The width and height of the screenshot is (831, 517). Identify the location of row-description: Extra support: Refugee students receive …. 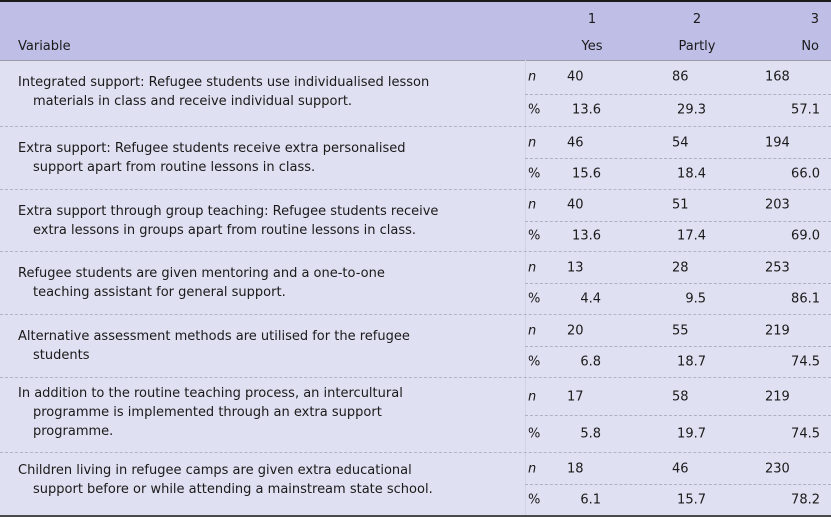
(212, 158).